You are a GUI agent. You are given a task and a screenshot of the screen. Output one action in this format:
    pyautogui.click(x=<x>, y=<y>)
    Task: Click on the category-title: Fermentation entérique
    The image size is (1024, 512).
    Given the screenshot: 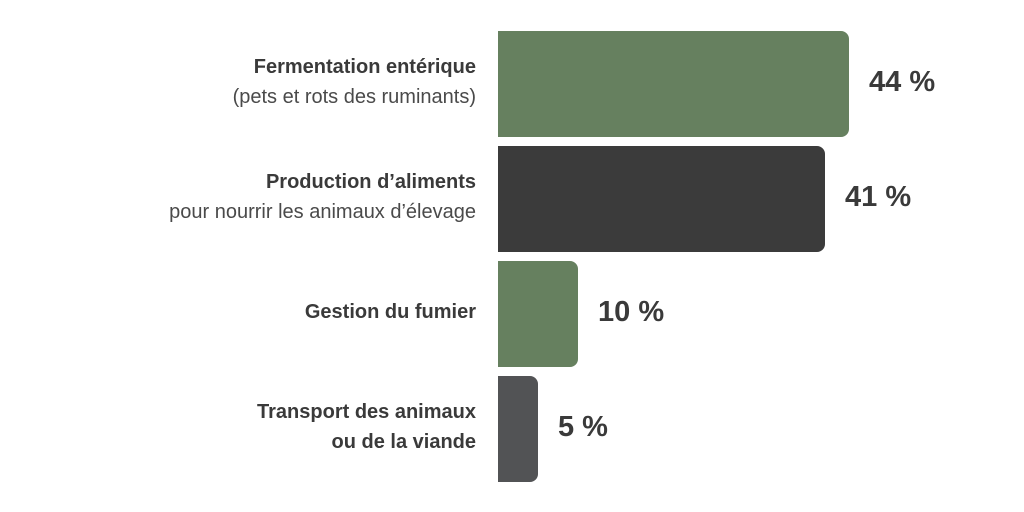 What is the action you would take?
    pyautogui.click(x=364, y=67)
    